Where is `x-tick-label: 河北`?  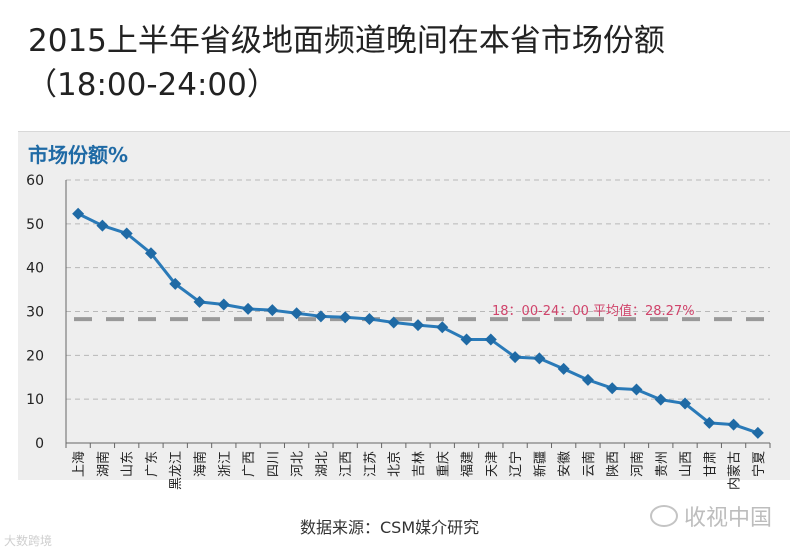 x-tick-label: 河北 is located at coordinates (298, 464).